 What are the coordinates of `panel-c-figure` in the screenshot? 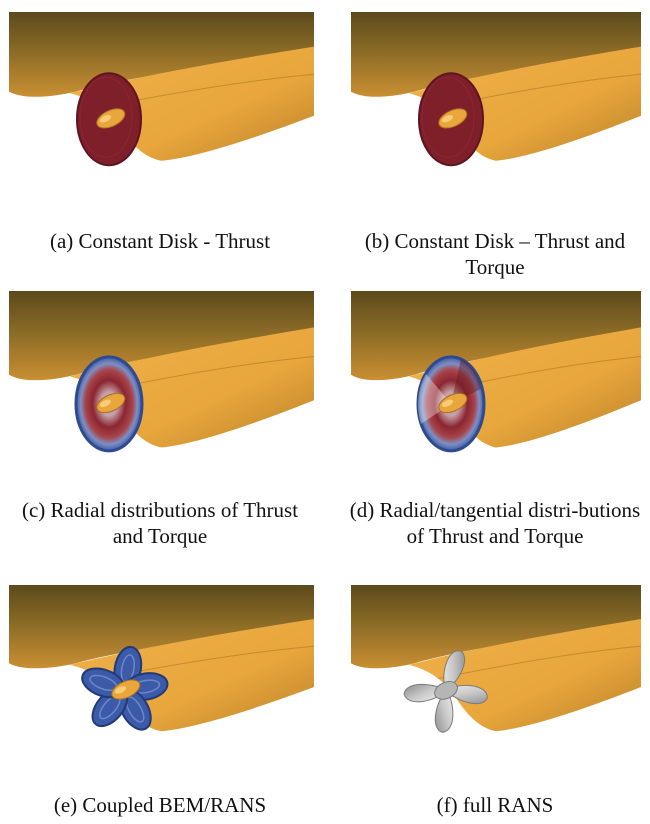 It's located at (161, 382).